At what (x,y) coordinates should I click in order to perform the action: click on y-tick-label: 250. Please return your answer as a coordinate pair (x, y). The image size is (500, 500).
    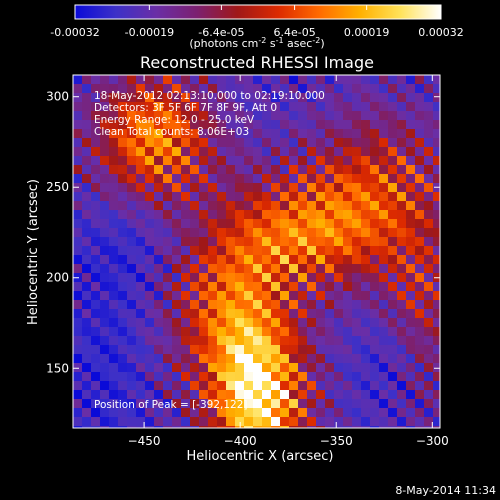
    Looking at the image, I should click on (57, 187).